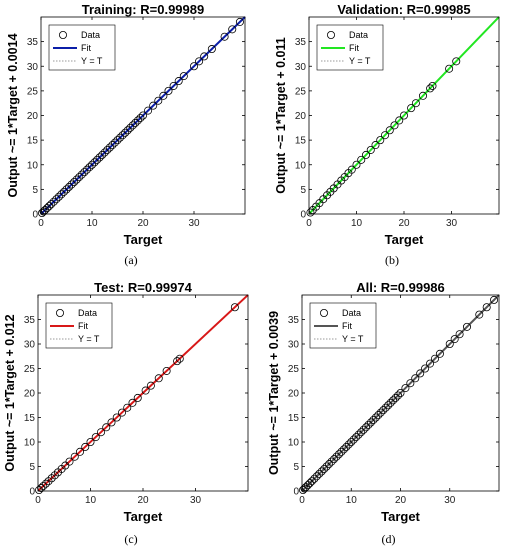 The image size is (513, 550). What do you see at coordinates (274, 393) in the screenshot?
I see `y-axis-label: Output ~= 1*Target + 0.0039` at bounding box center [274, 393].